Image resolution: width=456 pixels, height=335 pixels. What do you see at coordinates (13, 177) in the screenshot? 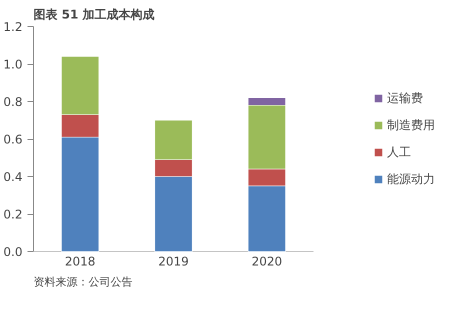
I see `y-tick-label: 0.4` at bounding box center [13, 177].